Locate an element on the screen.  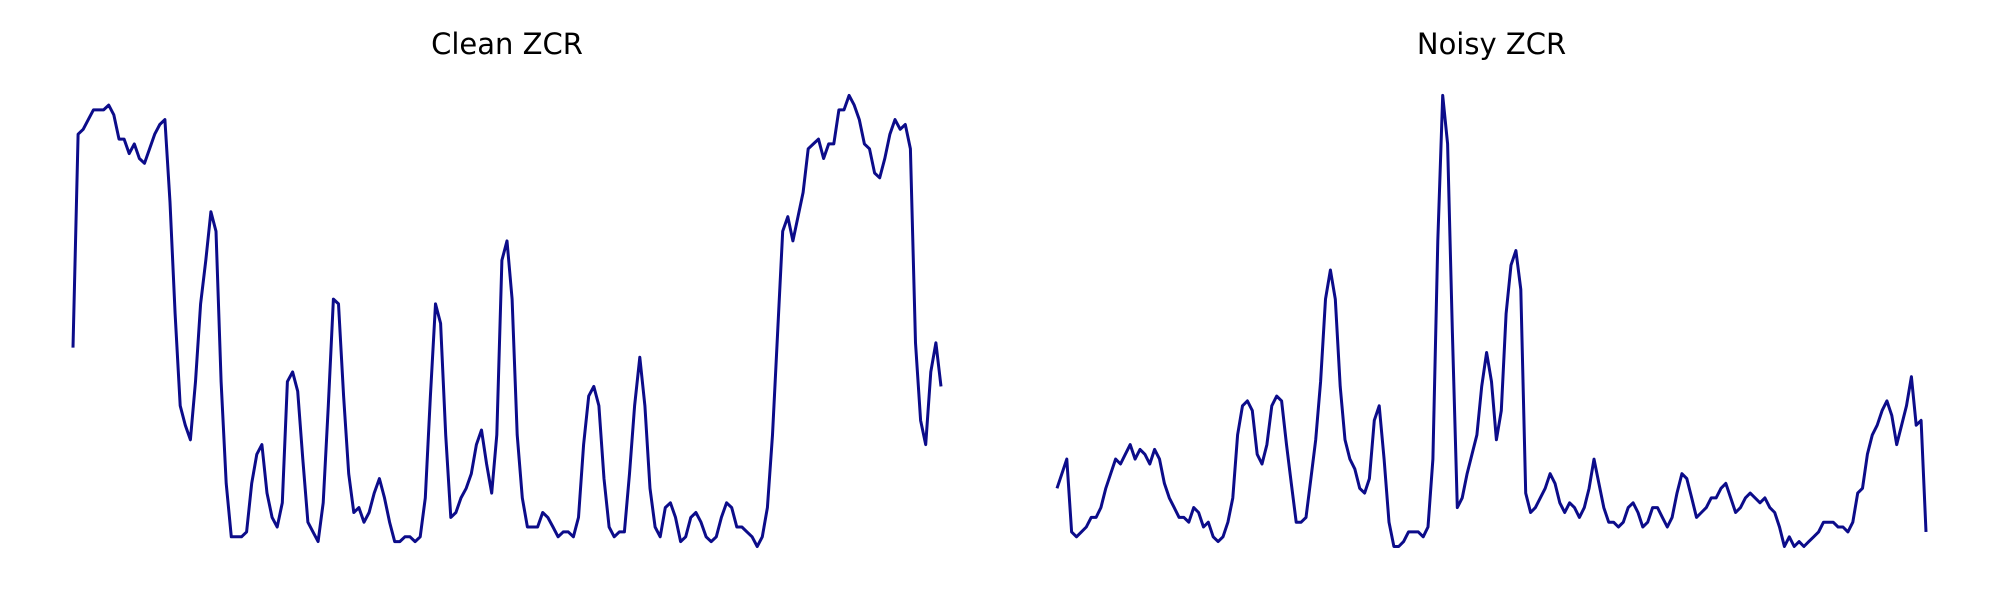
chart-title: Noisy ZCR is located at coordinates (1491, 44).